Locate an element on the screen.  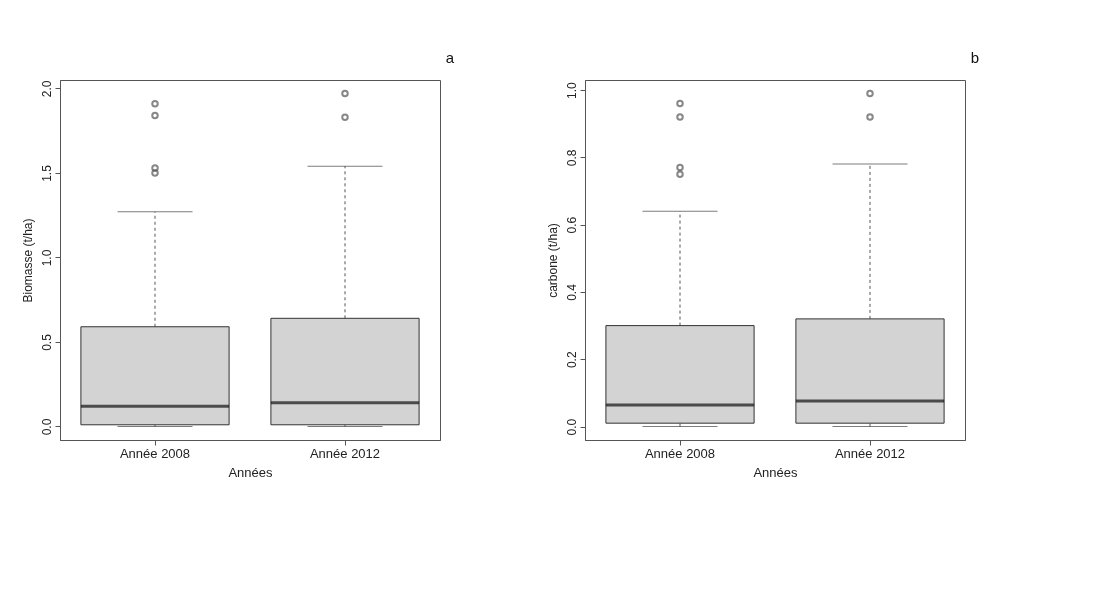
y-tick-label: 0.4 is located at coordinates (571, 292).